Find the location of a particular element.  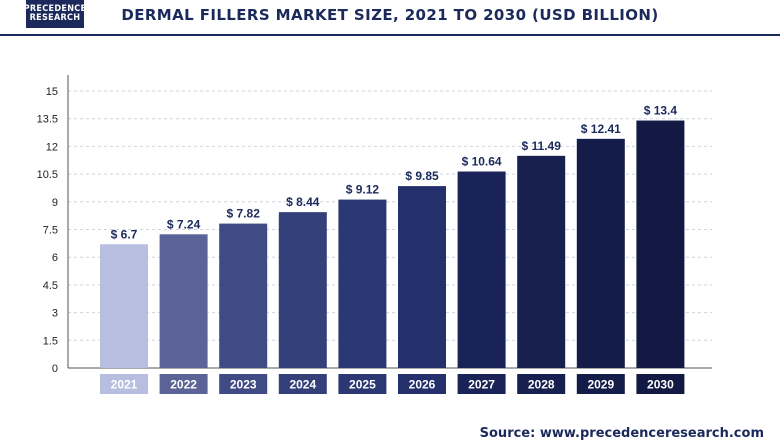

y-tick-label: 4.5 is located at coordinates (50, 286).